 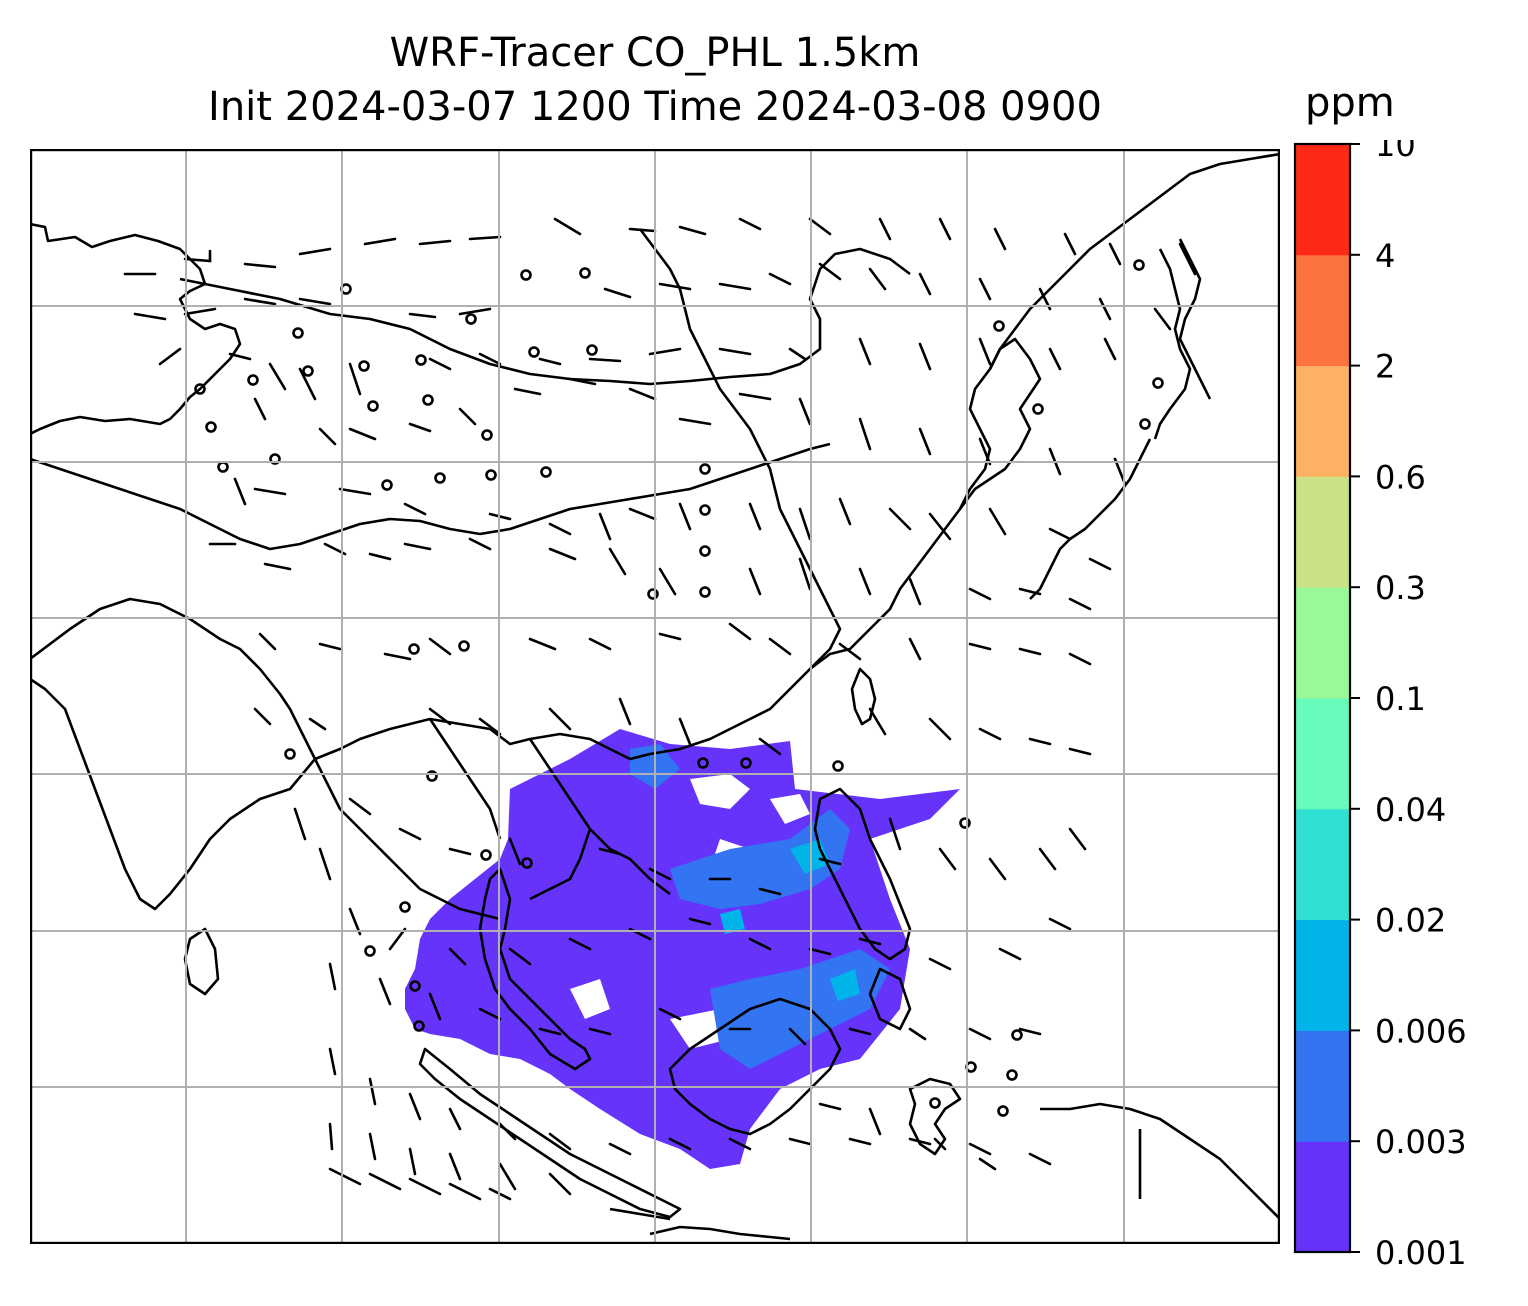 What do you see at coordinates (1410, 921) in the screenshot?
I see `colorbar-tick-label: 0.02` at bounding box center [1410, 921].